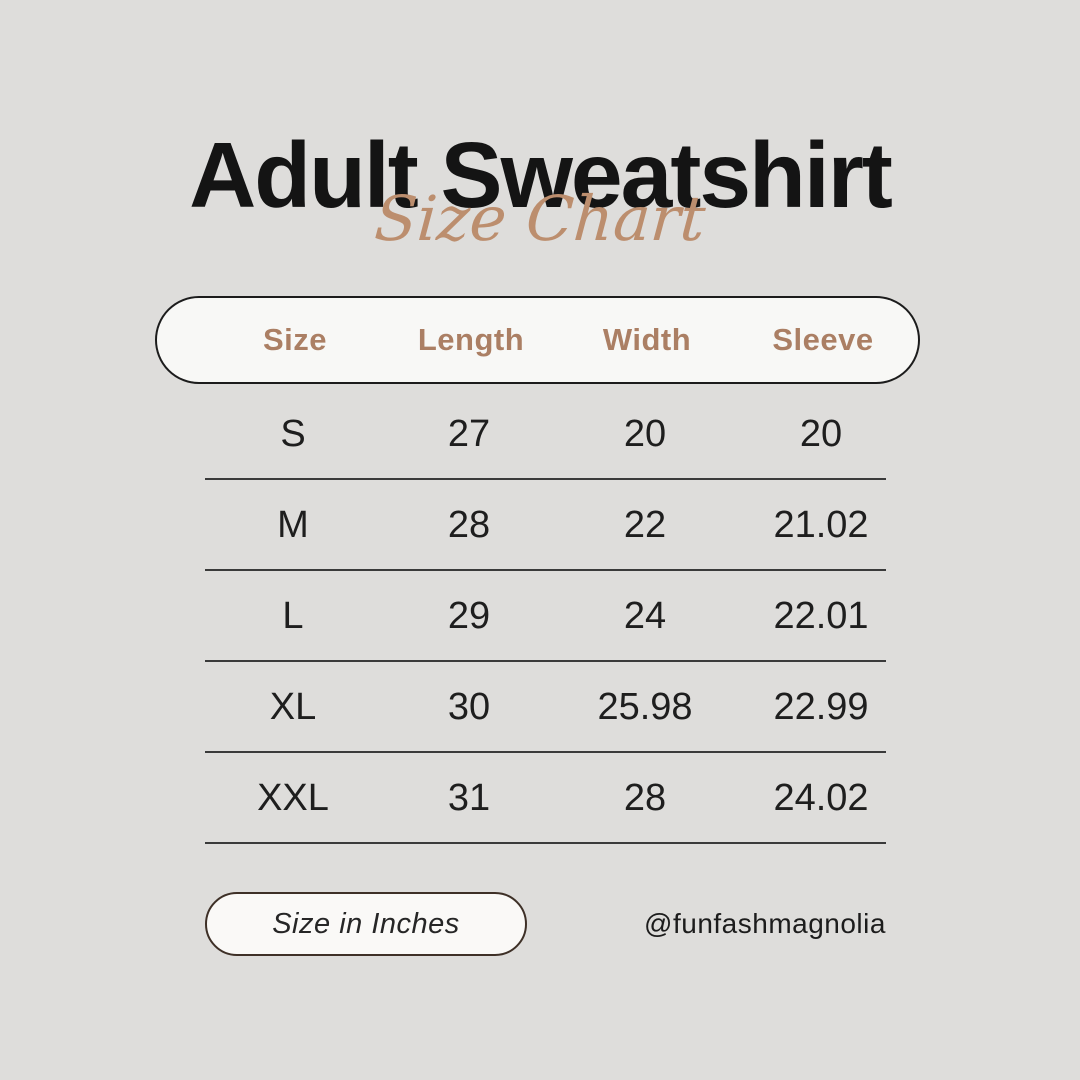 This screenshot has width=1080, height=1080. Describe the element at coordinates (295, 339) in the screenshot. I see `column-header-size: Size` at that location.